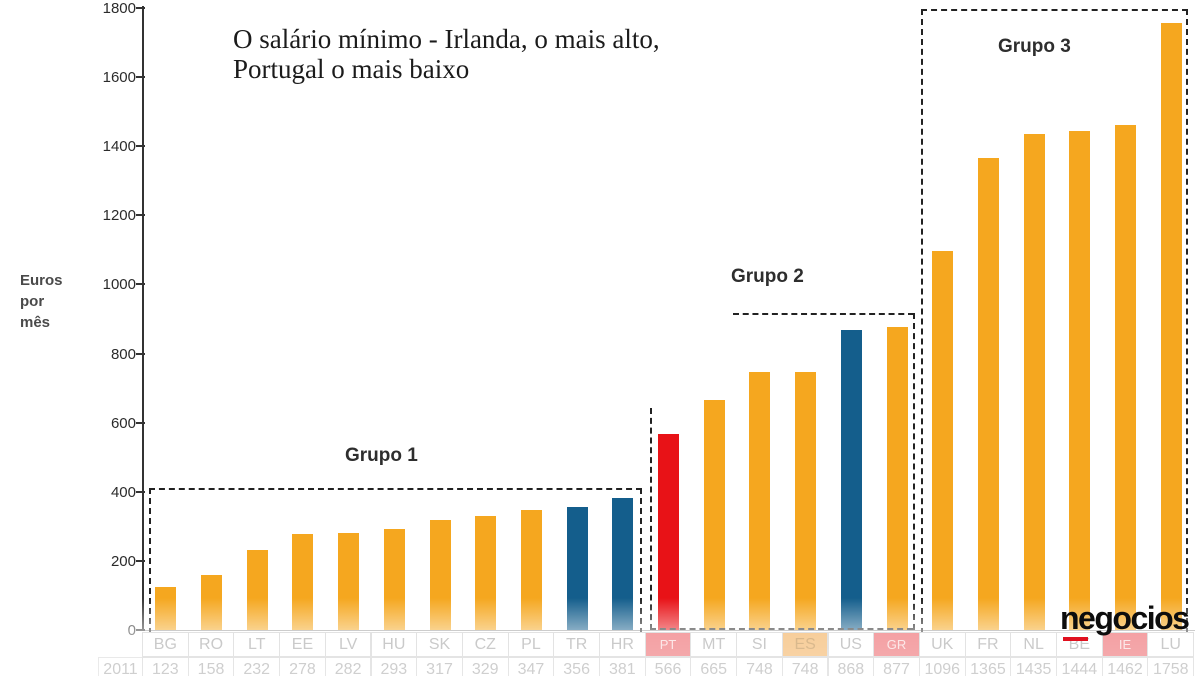  Describe the element at coordinates (119, 147) in the screenshot. I see `y-tick-label-1400: 1400` at that location.